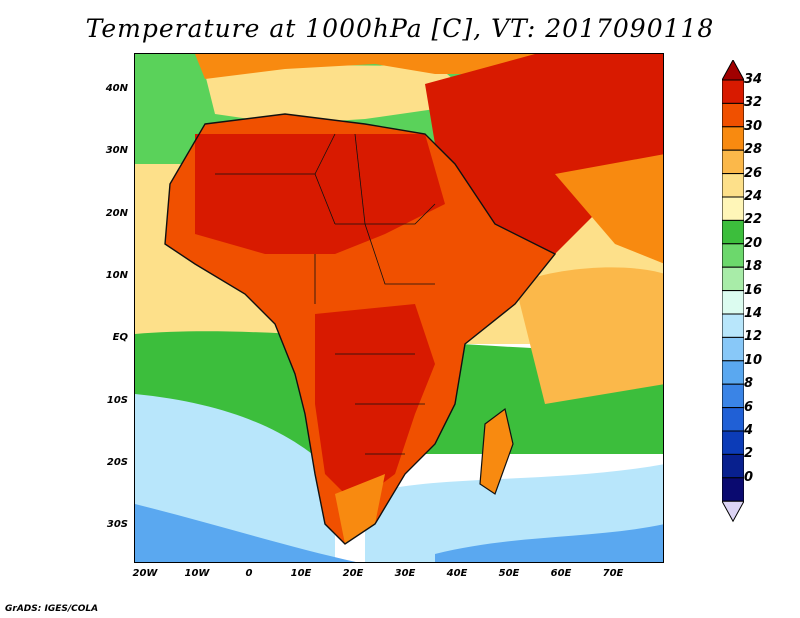  Describe the element at coordinates (753, 103) in the screenshot. I see `colorbar-label: 32` at that location.